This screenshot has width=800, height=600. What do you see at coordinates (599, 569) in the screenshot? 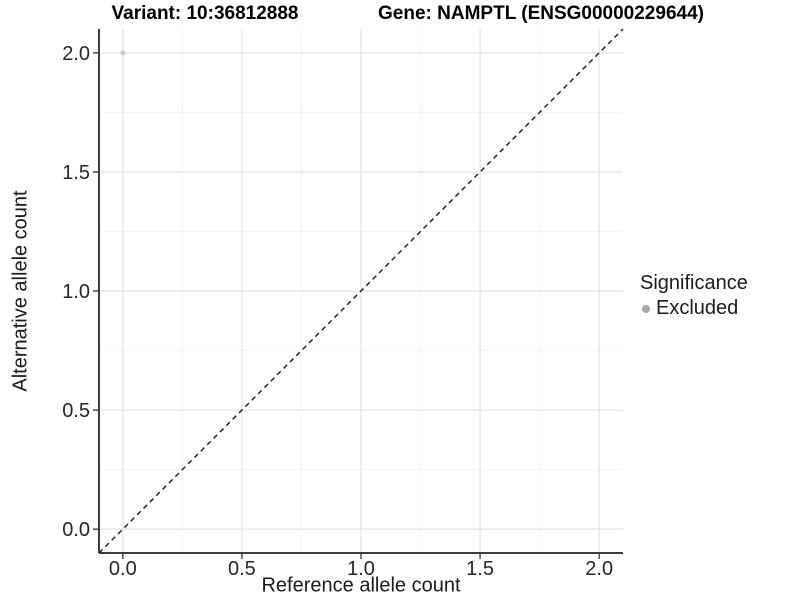
I see `x-tick-label: 2.0` at bounding box center [599, 569].